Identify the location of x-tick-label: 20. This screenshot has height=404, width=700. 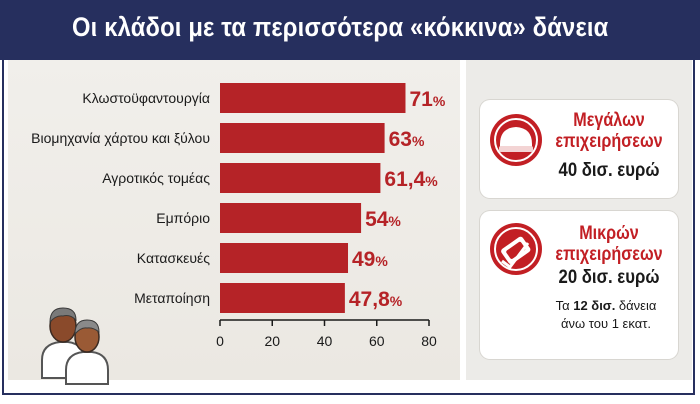
(272, 341).